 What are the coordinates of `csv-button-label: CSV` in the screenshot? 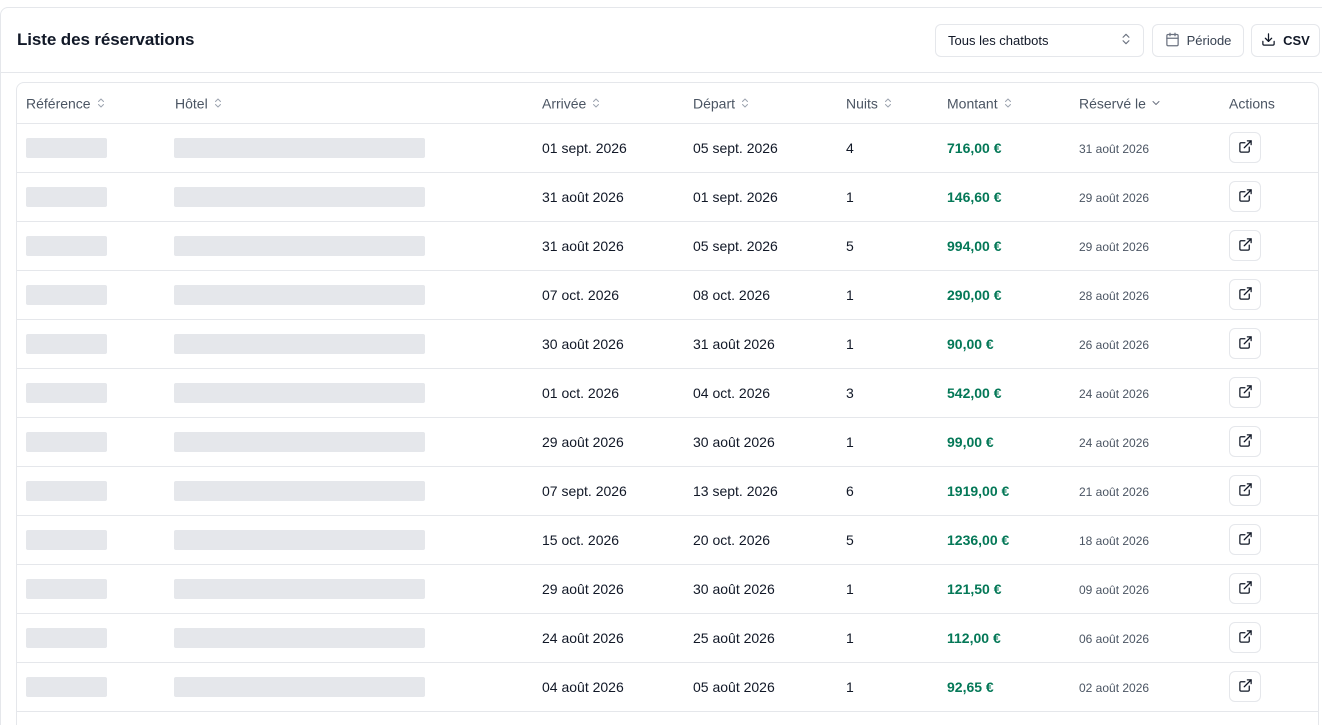 It's located at (1296, 40).